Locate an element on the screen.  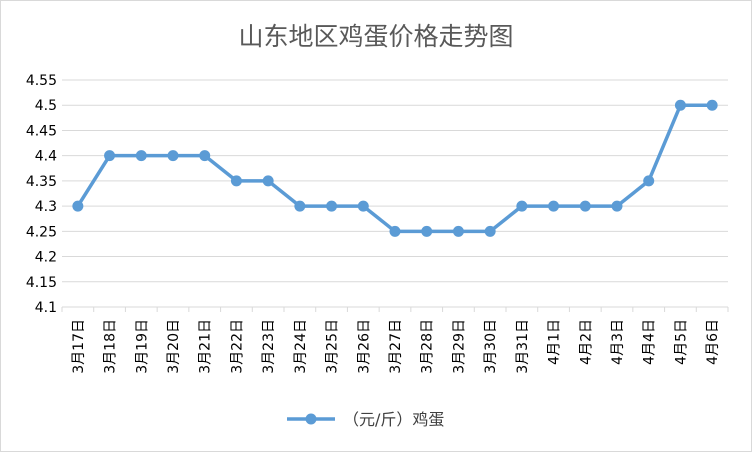
x-tick-label: 3月22日 is located at coordinates (237, 346).